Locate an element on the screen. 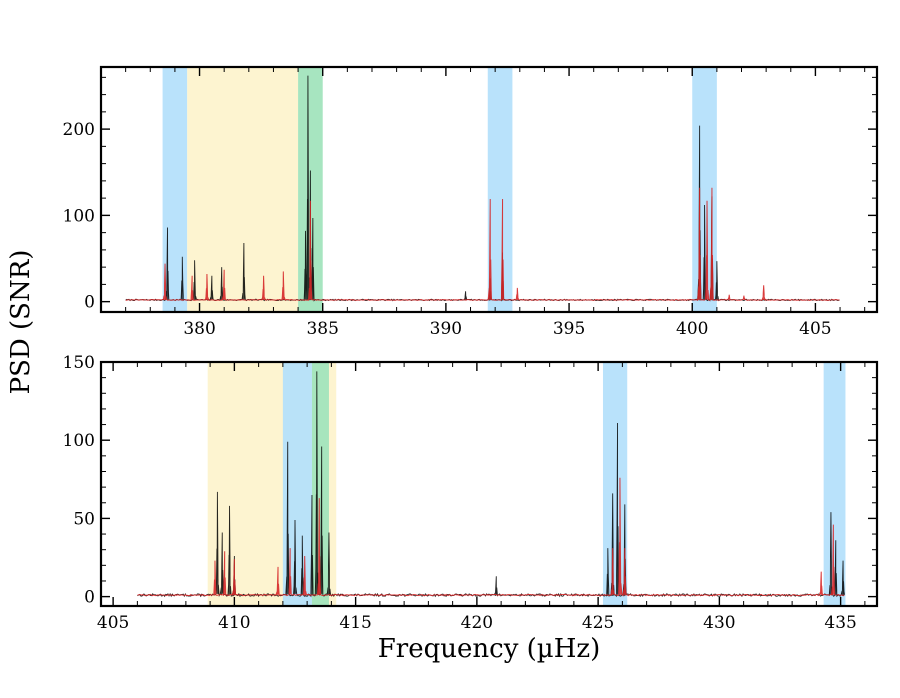 The image size is (900, 698). x-tick-label: 435 is located at coordinates (840, 623).